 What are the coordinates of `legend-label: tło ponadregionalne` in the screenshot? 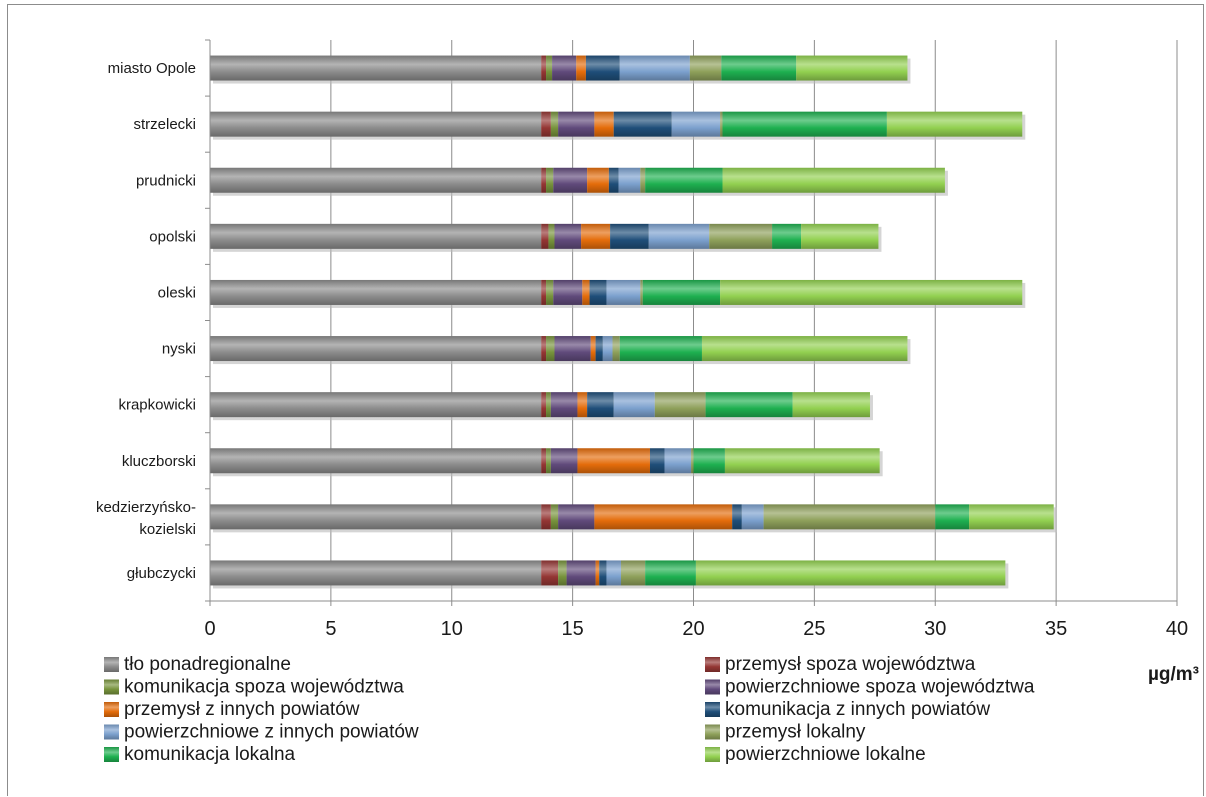 It's located at (207, 664).